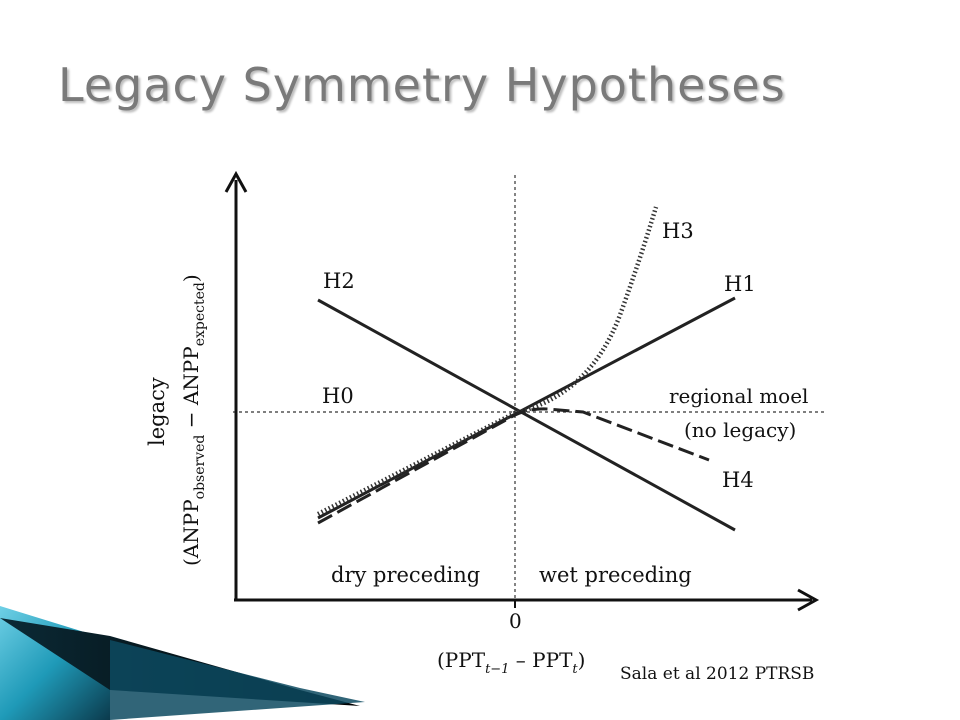 Image resolution: width=960 pixels, height=720 pixels. I want to click on region-dry-preceding: dry preceding, so click(405, 575).